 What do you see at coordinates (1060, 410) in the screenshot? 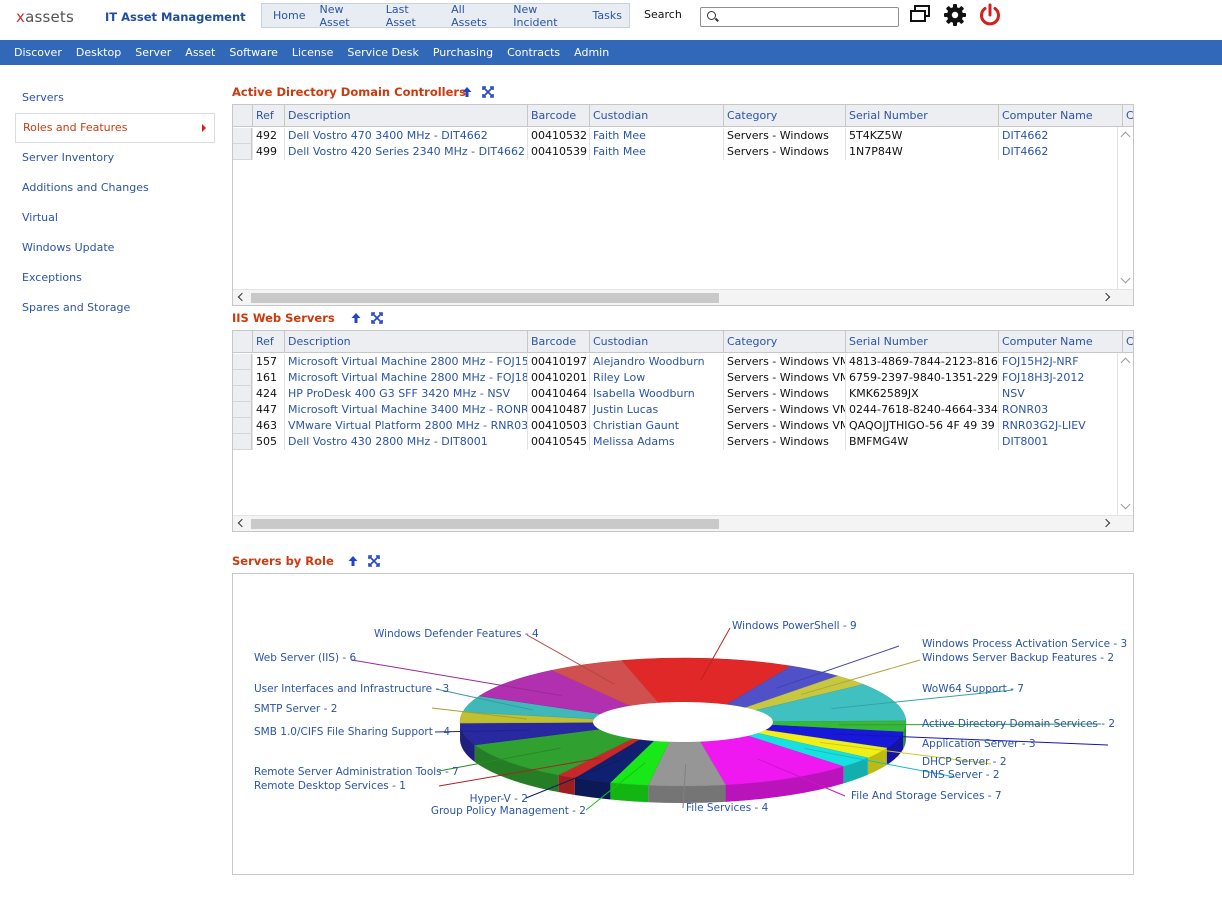
I see `cell-computer-name: RONR03` at bounding box center [1060, 410].